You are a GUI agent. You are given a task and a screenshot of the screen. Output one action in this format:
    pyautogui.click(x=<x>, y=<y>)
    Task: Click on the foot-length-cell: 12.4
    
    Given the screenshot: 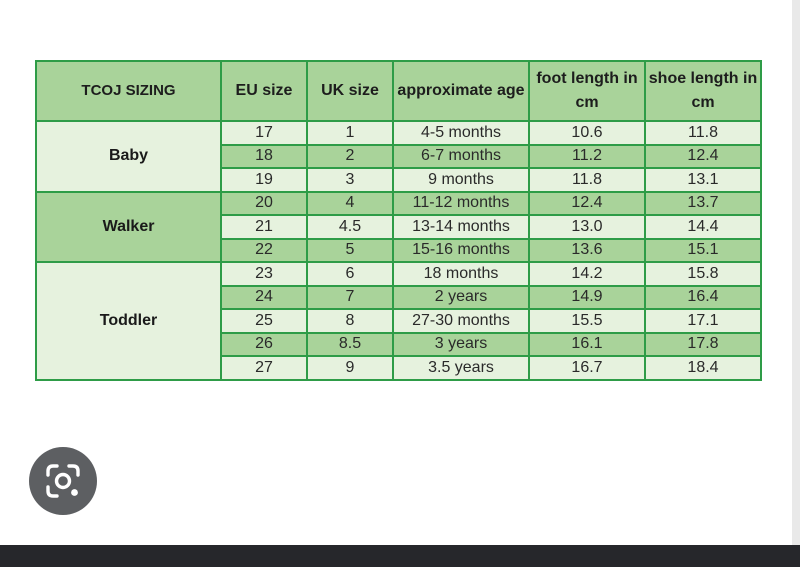 What is the action you would take?
    pyautogui.click(x=587, y=203)
    